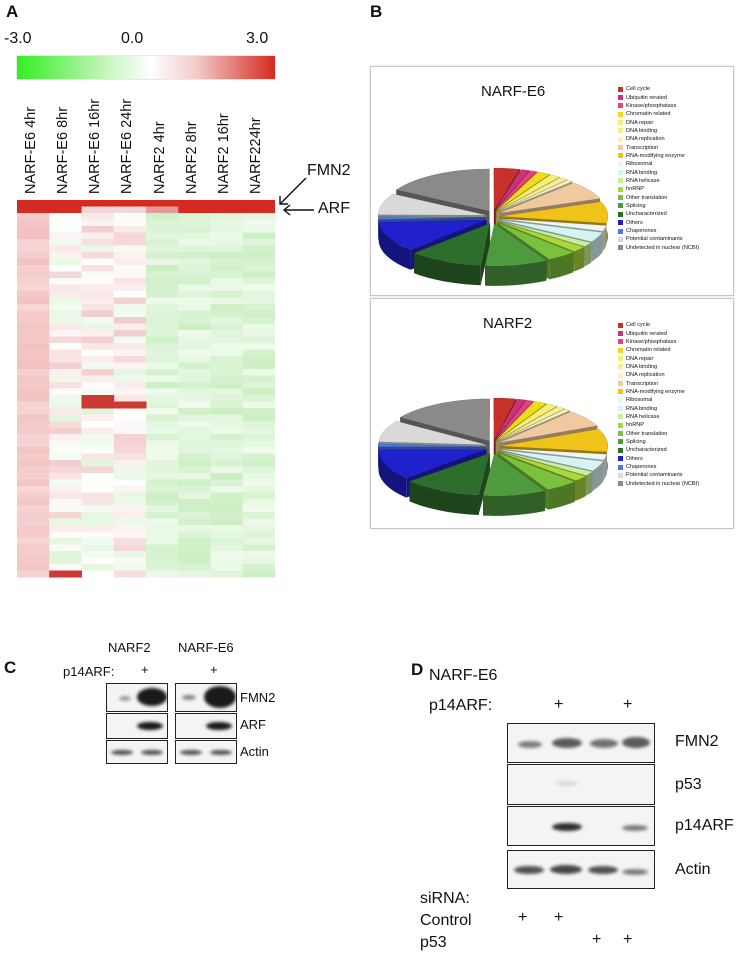 The width and height of the screenshot is (747, 956). What do you see at coordinates (658, 172) in the screenshot?
I see `legend-item: RNA binding` at bounding box center [658, 172].